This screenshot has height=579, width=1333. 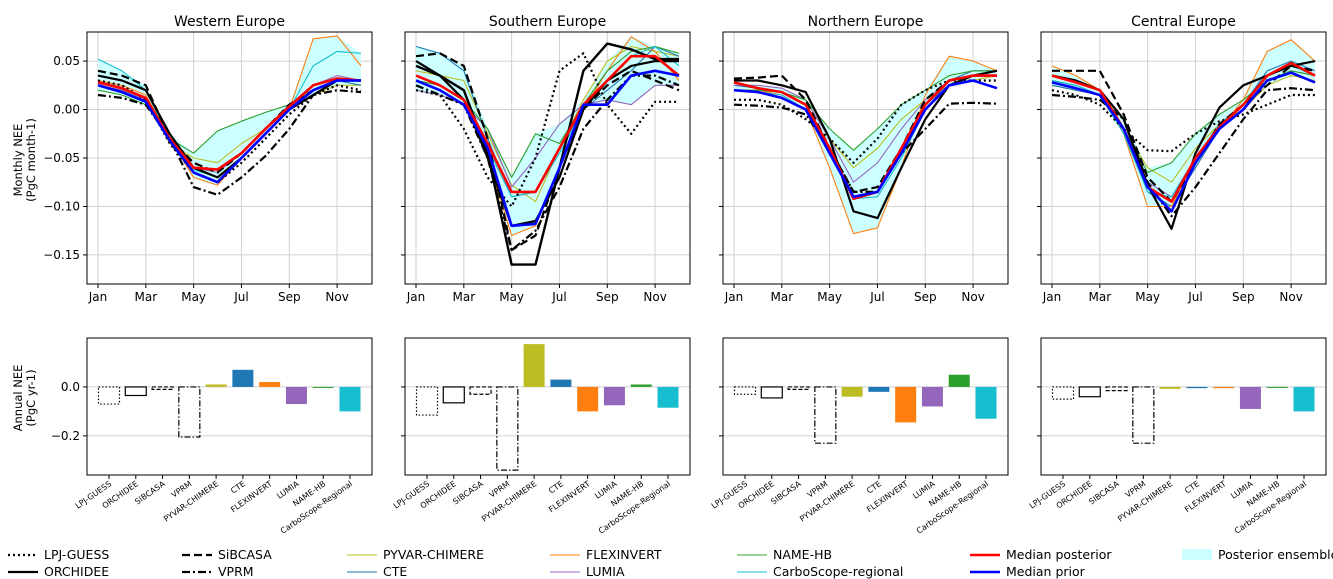 I want to click on series-line-pyvar-chimere, so click(x=547, y=124).